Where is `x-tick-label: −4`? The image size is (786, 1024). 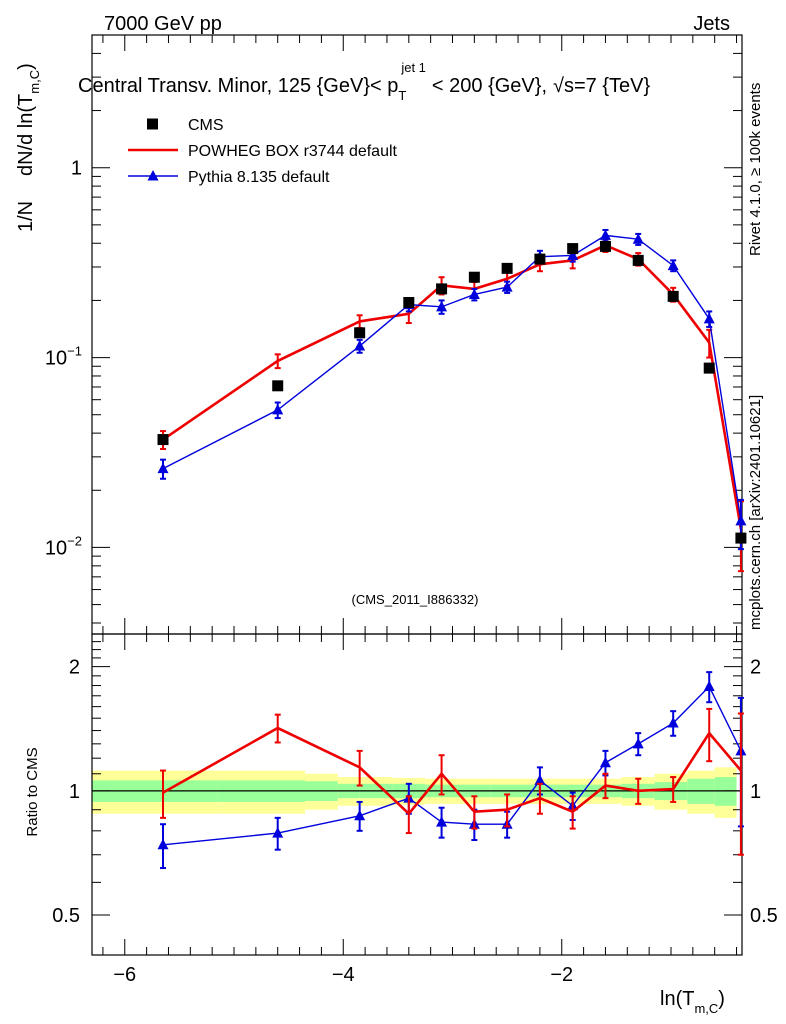 x-tick-label: −4 is located at coordinates (343, 975).